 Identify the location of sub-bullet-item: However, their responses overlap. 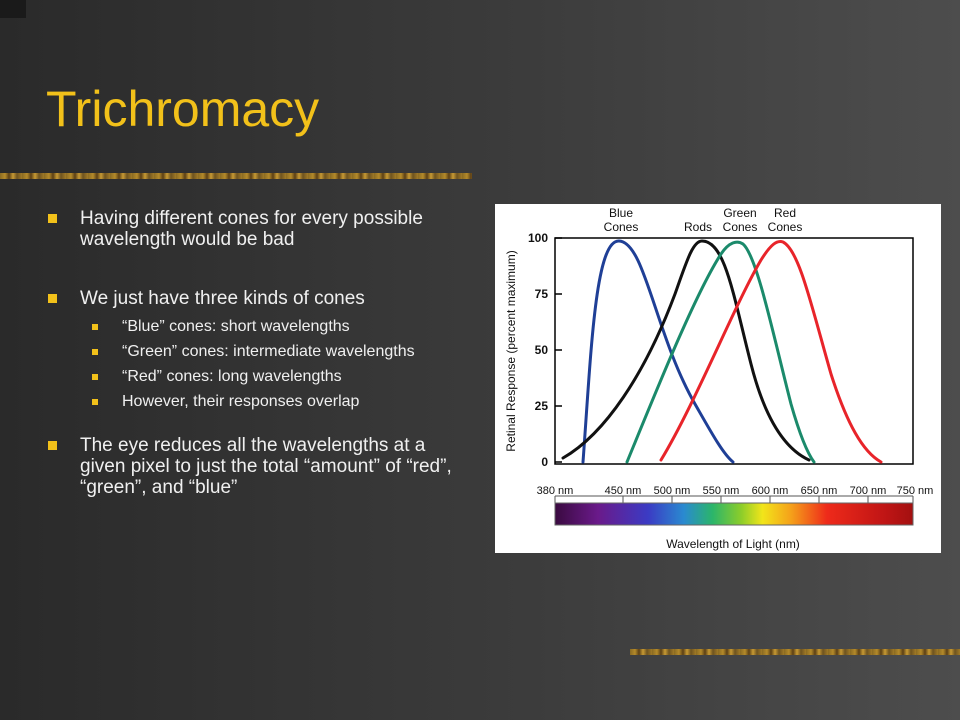
(273, 402).